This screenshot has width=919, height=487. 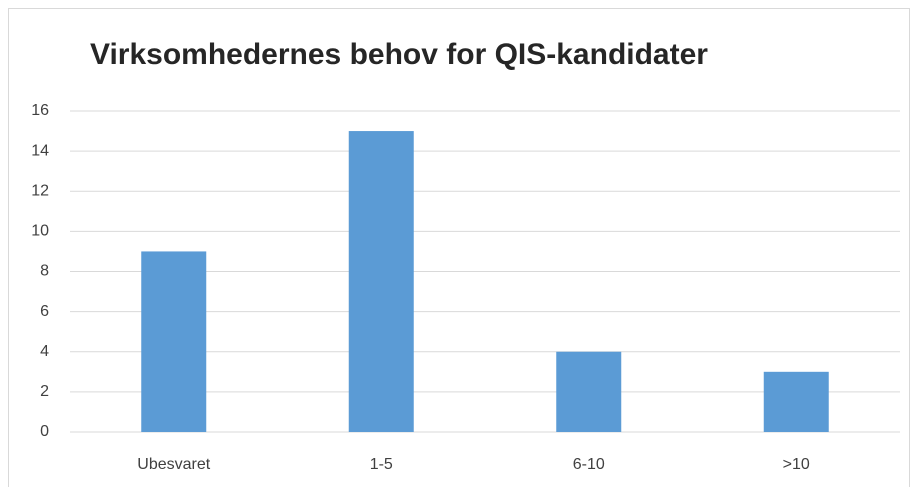 I want to click on y-tick-label: 4, so click(x=44, y=351).